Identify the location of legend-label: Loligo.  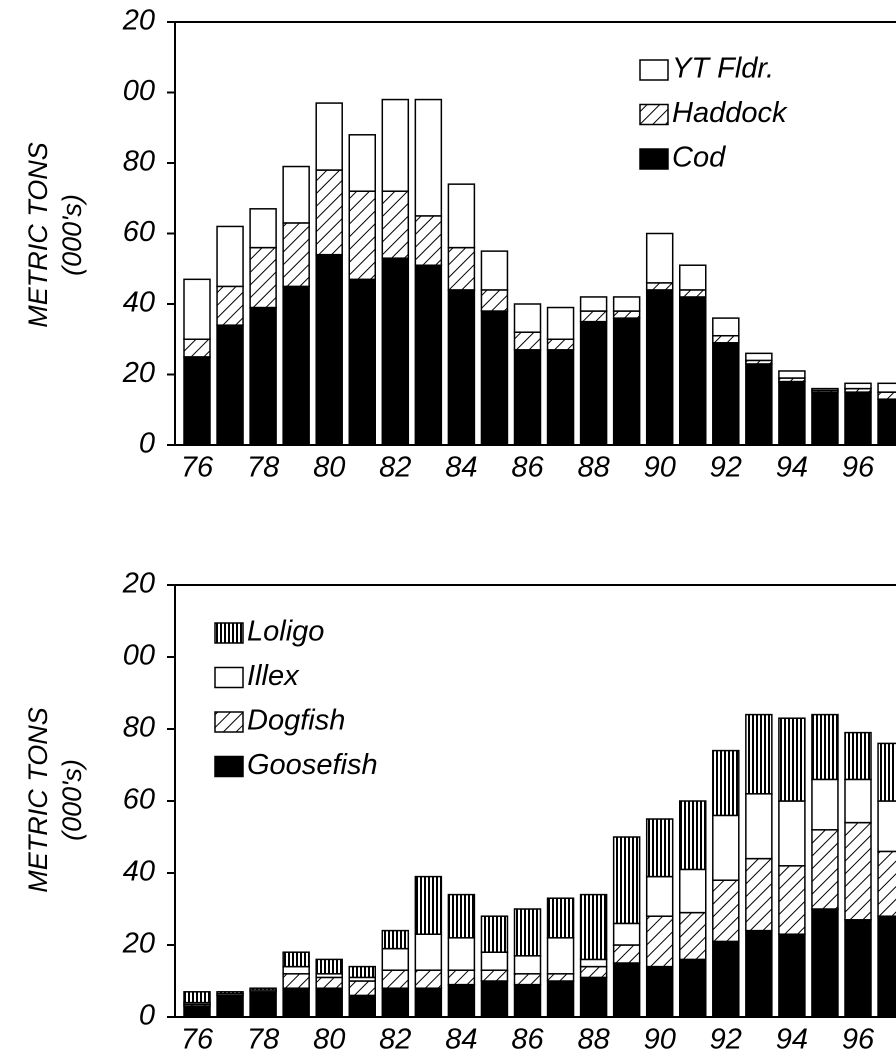
(285, 632).